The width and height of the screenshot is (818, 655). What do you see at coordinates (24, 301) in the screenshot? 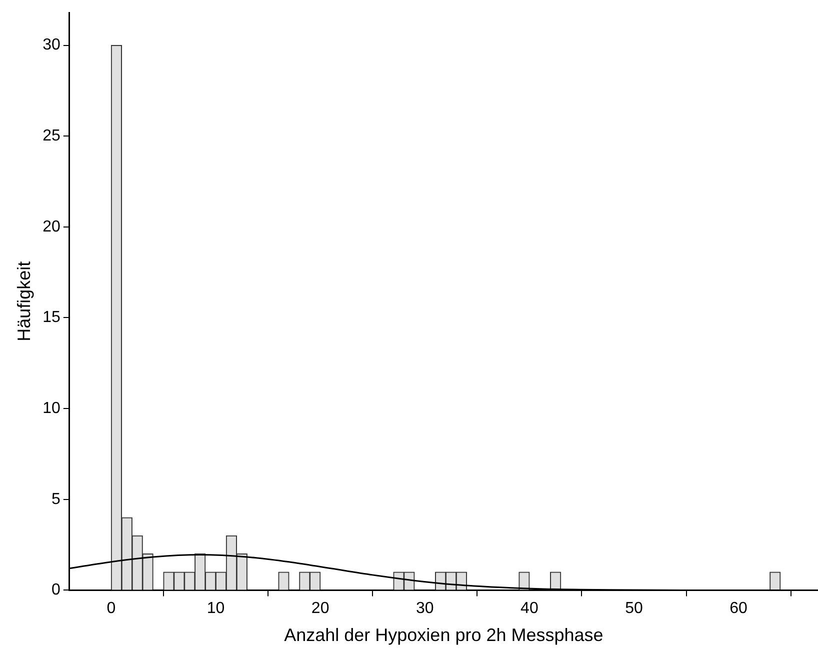
I see `y-axis-title: Häufigkeit` at bounding box center [24, 301].